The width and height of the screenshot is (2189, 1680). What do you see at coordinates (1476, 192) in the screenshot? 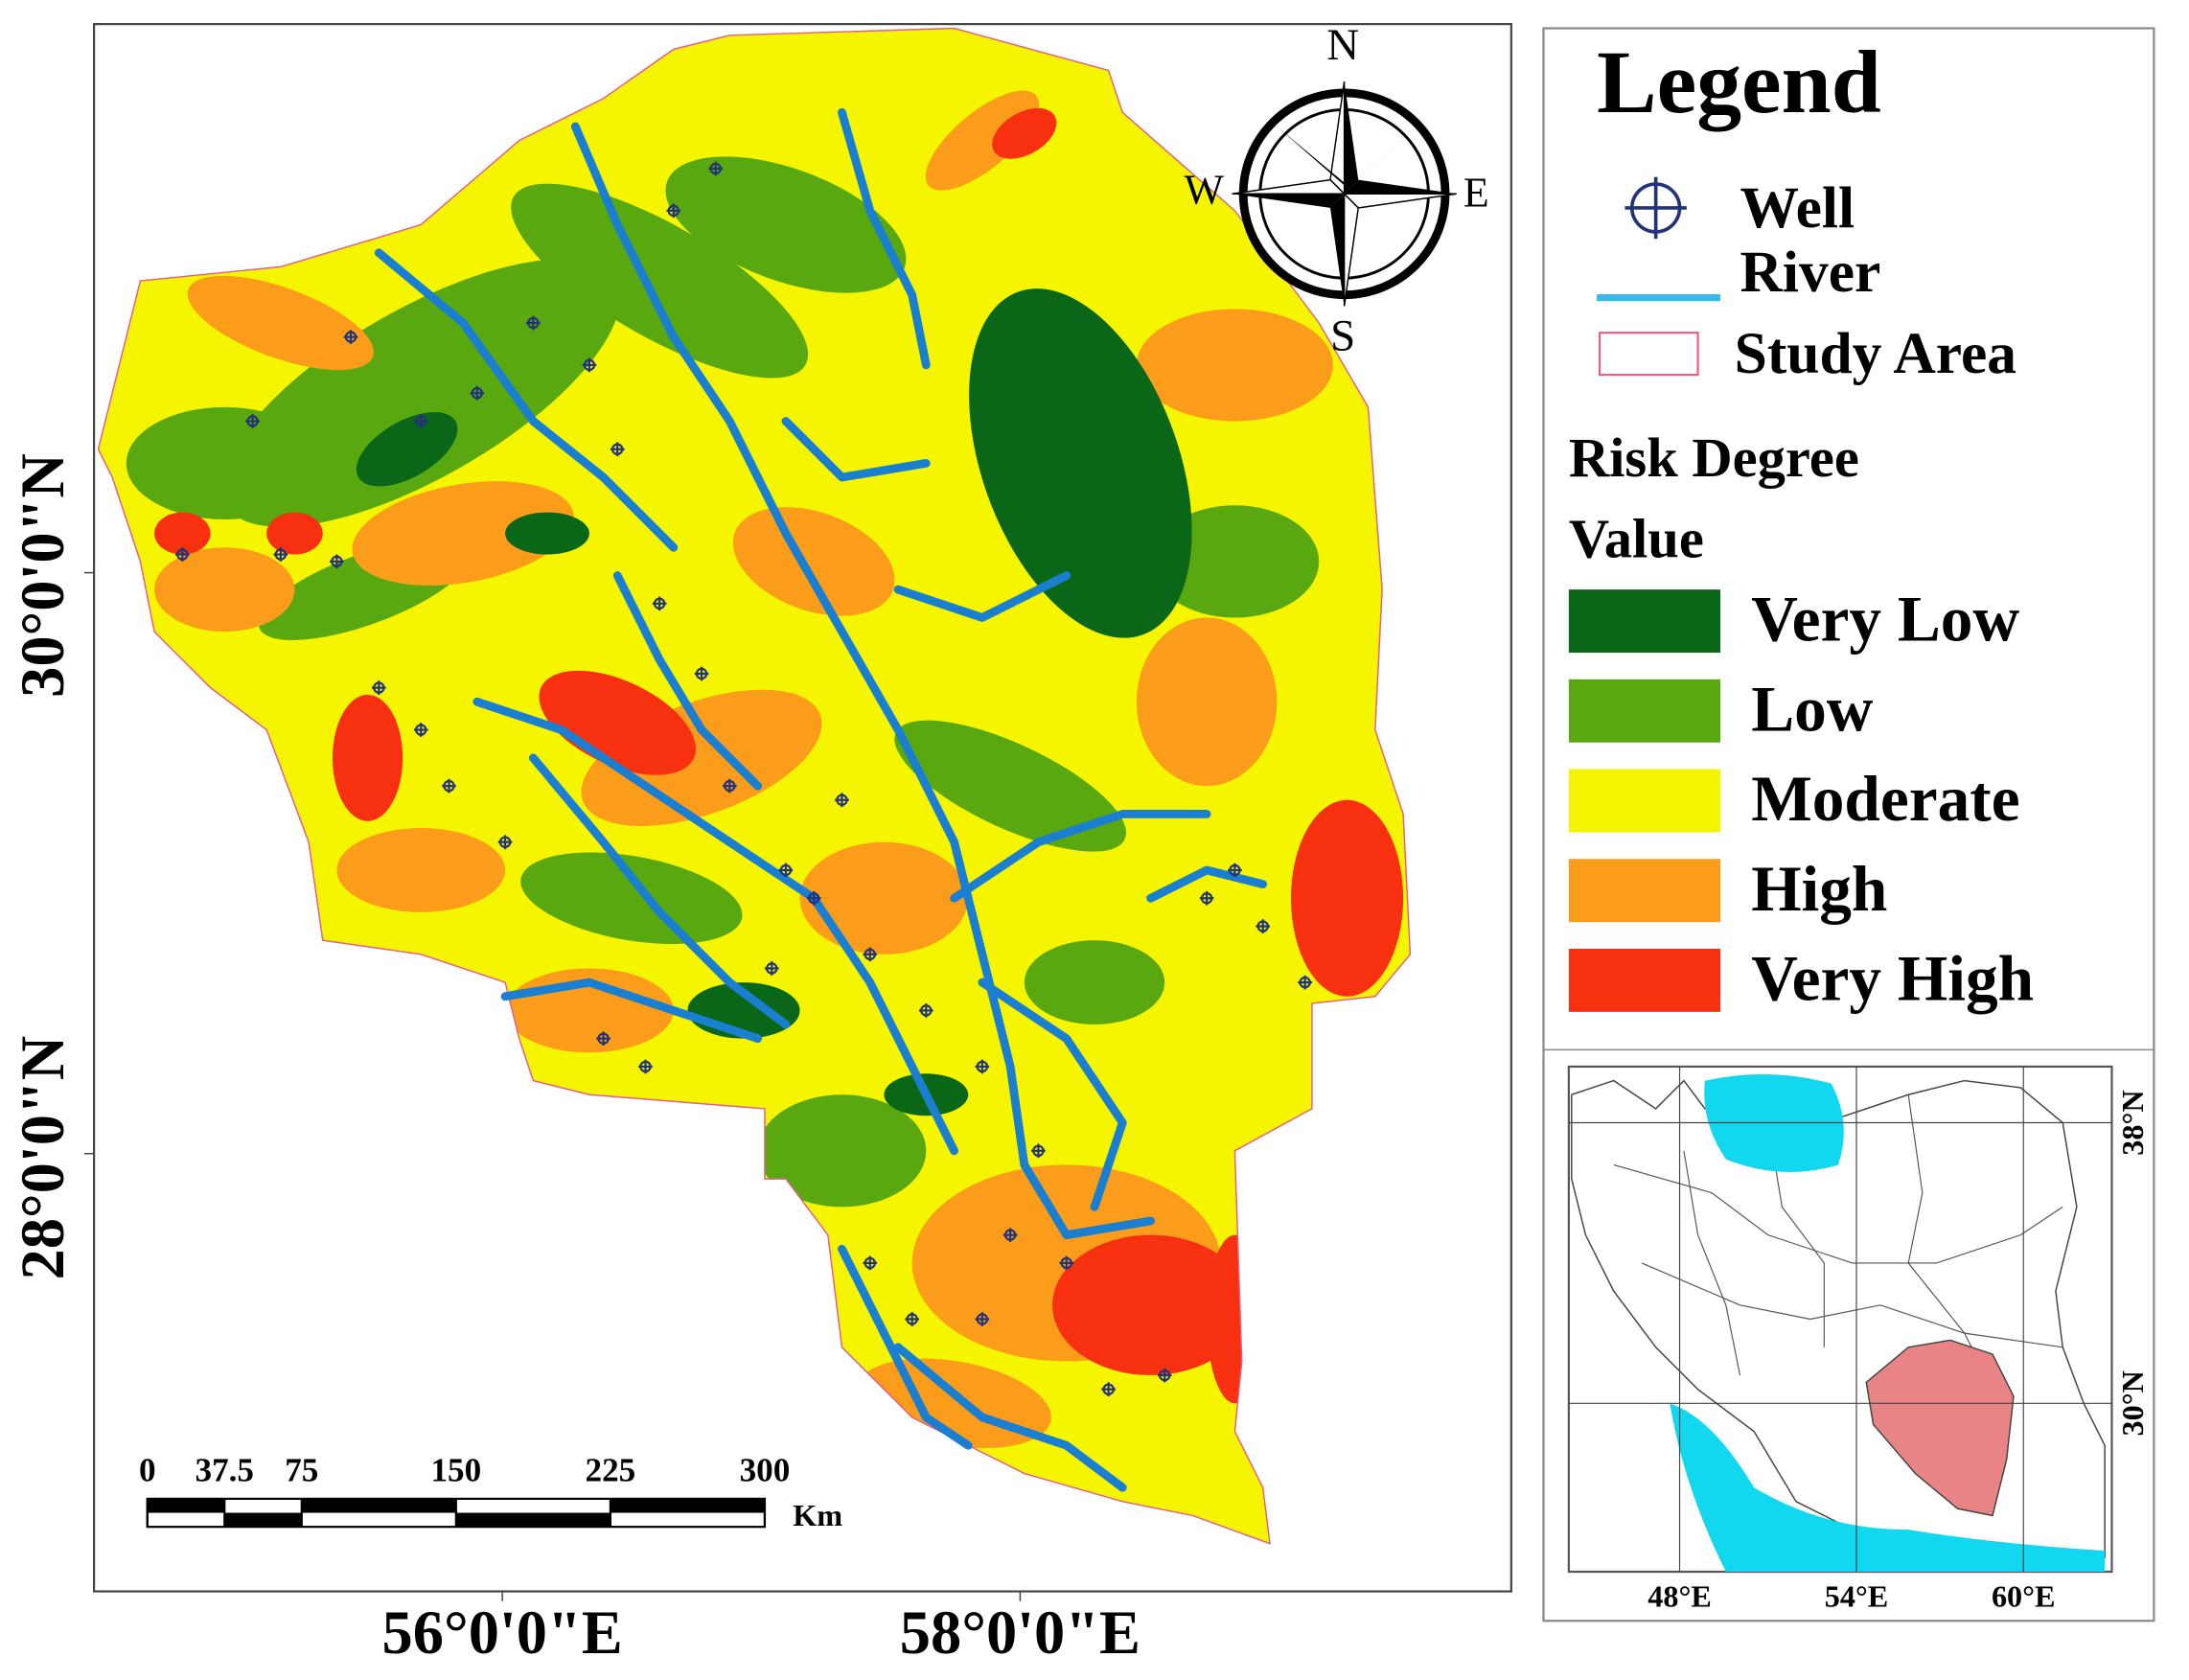
I see `compass-e: E` at bounding box center [1476, 192].